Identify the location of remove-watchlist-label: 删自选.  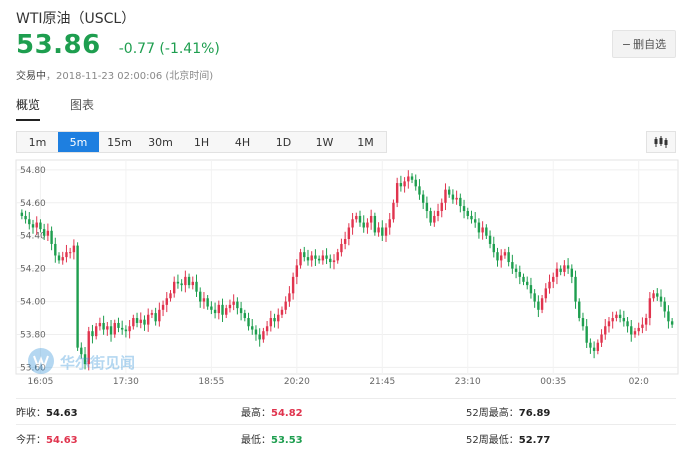
(650, 44).